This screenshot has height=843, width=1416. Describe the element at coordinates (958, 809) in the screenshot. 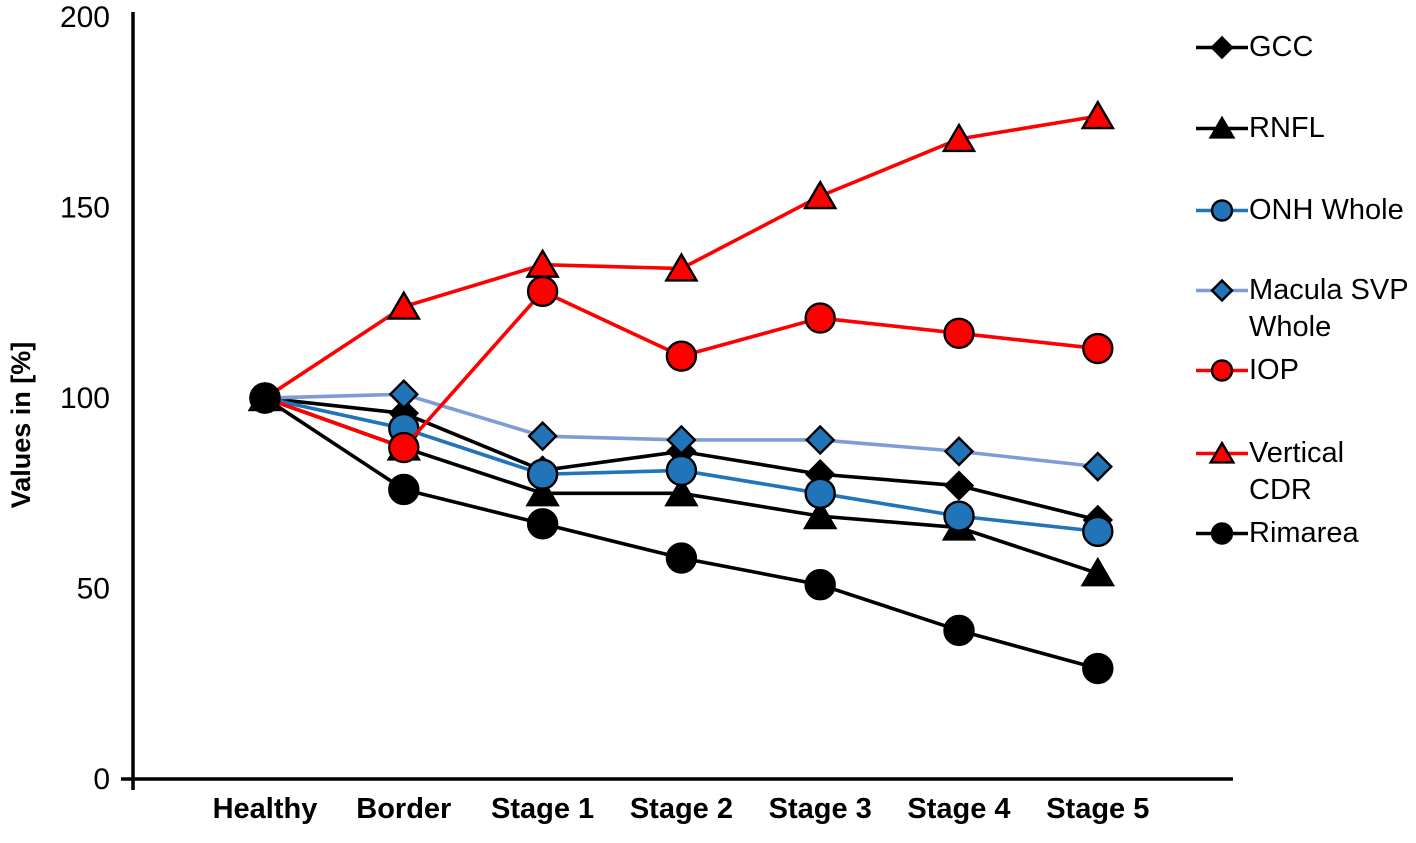

I see `x-category-label: Stage 4` at that location.